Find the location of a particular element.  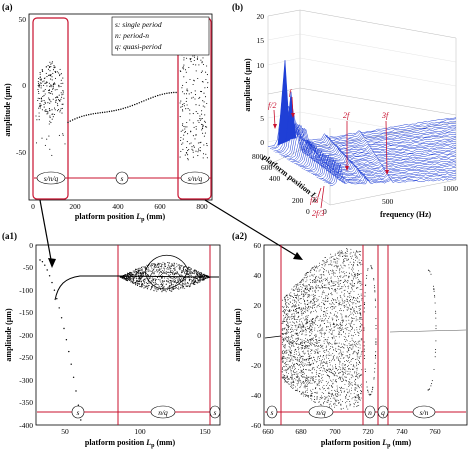

panel-a2-ytick: -20 is located at coordinates (256, 365).